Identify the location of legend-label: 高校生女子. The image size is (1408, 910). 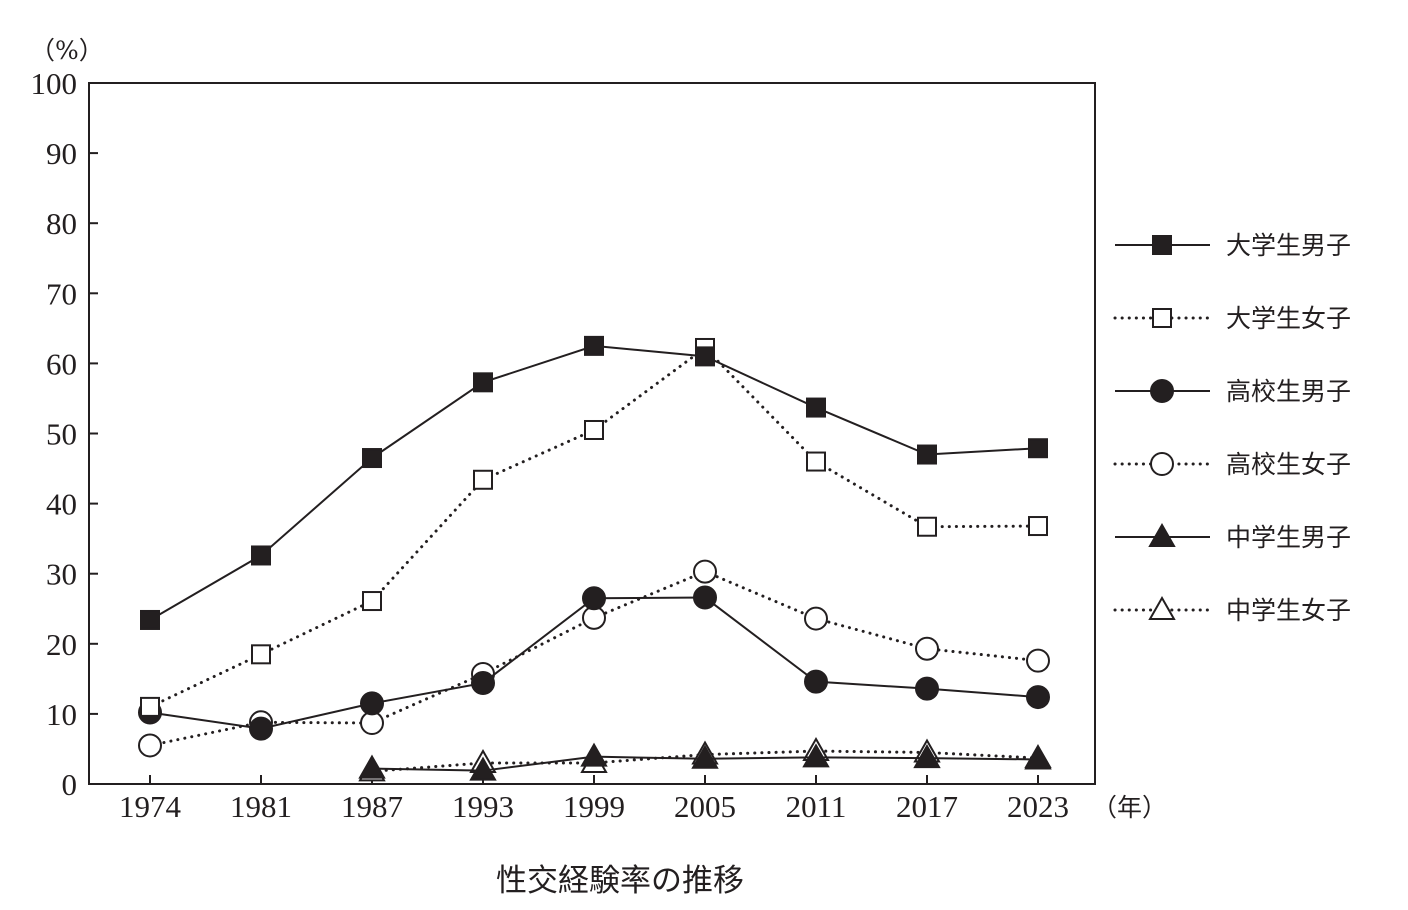
(1288, 464).